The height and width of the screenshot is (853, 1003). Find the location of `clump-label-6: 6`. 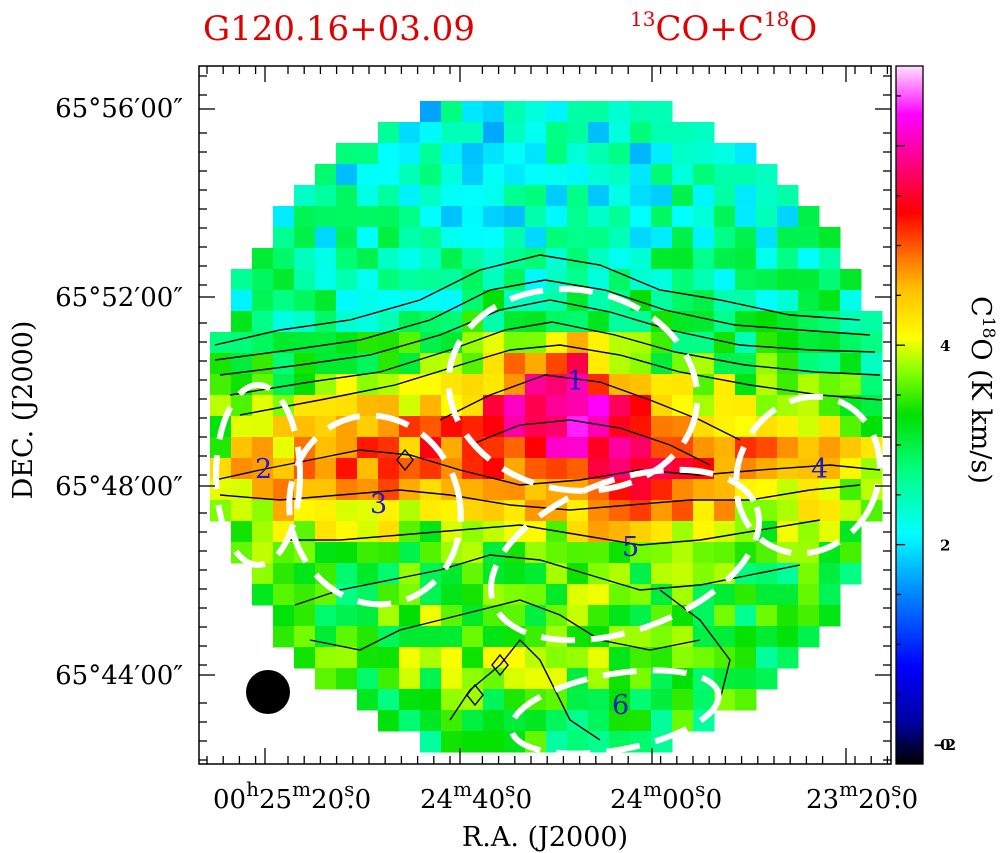

clump-label-6: 6 is located at coordinates (620, 705).